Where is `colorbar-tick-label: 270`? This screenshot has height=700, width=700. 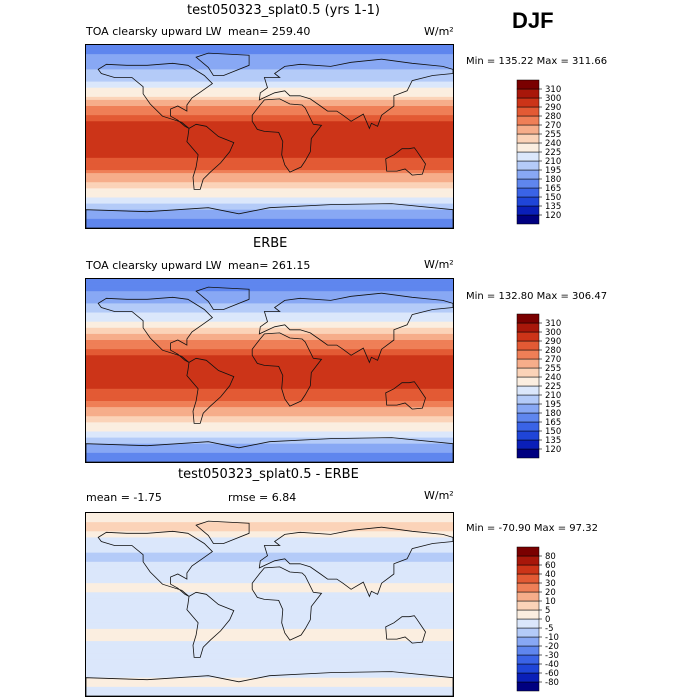
colorbar-tick-label: 270 is located at coordinates (553, 126).